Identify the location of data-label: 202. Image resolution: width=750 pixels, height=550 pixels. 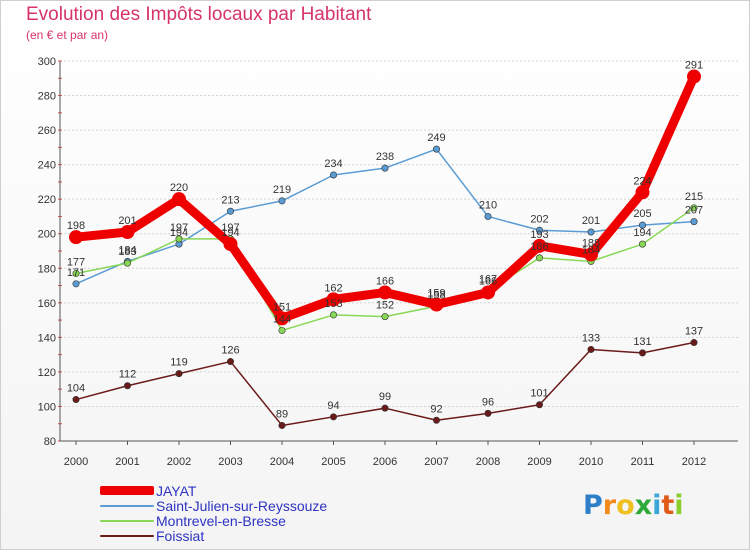
(539, 219).